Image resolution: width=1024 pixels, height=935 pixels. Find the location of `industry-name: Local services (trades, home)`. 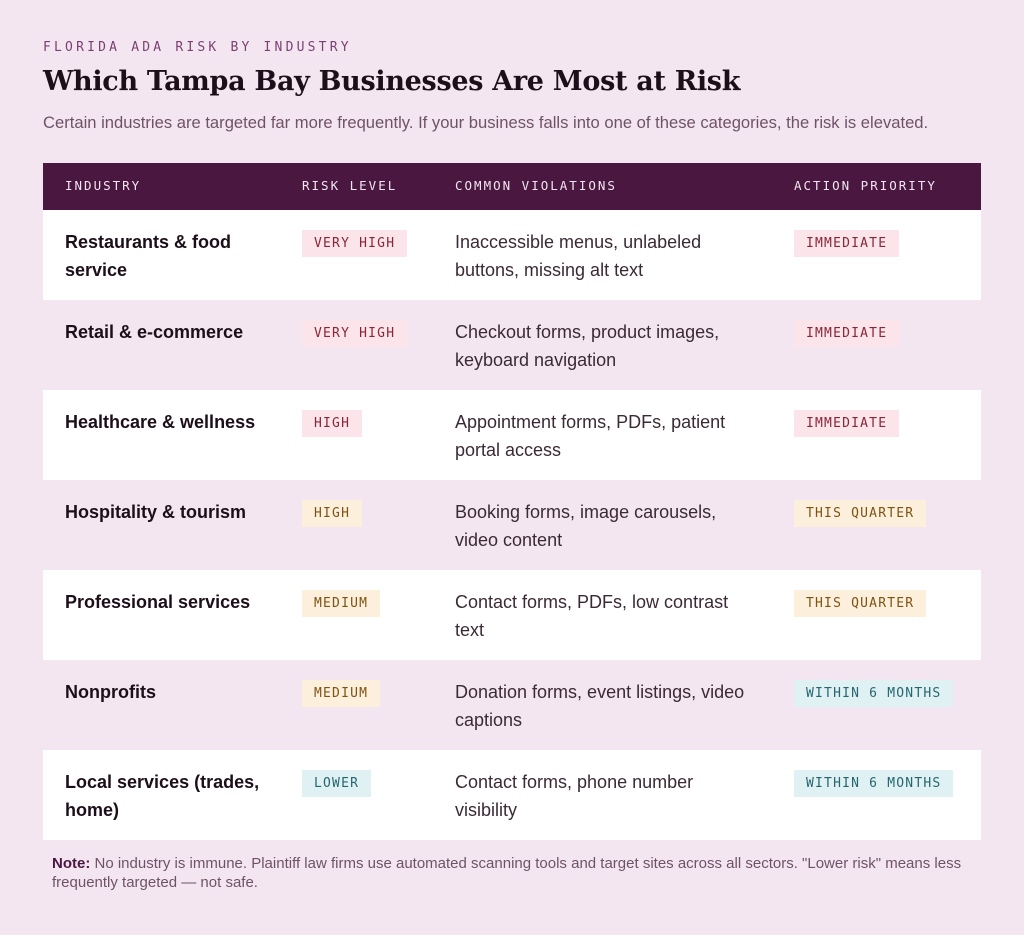

industry-name: Local services (trades, home) is located at coordinates (162, 796).